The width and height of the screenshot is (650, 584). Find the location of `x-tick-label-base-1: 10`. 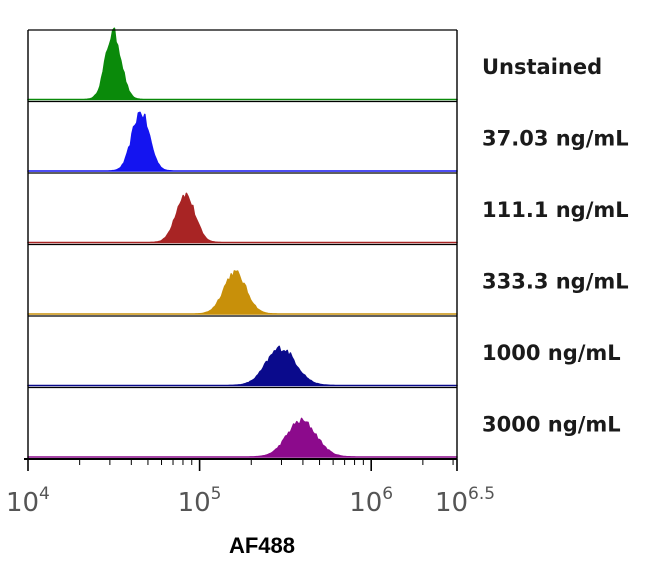

x-tick-label-base-1: 10 is located at coordinates (22, 503).